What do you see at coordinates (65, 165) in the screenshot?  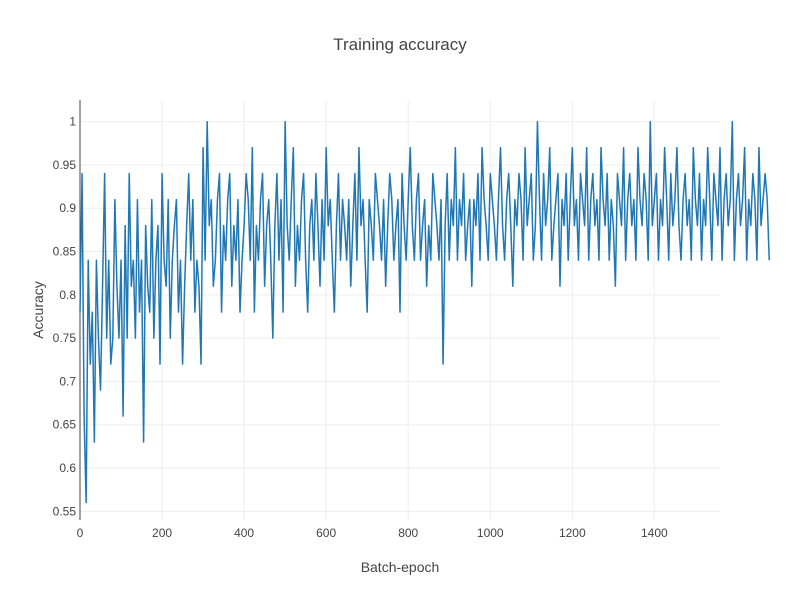 I see `y-tick-label: 0.95` at bounding box center [65, 165].